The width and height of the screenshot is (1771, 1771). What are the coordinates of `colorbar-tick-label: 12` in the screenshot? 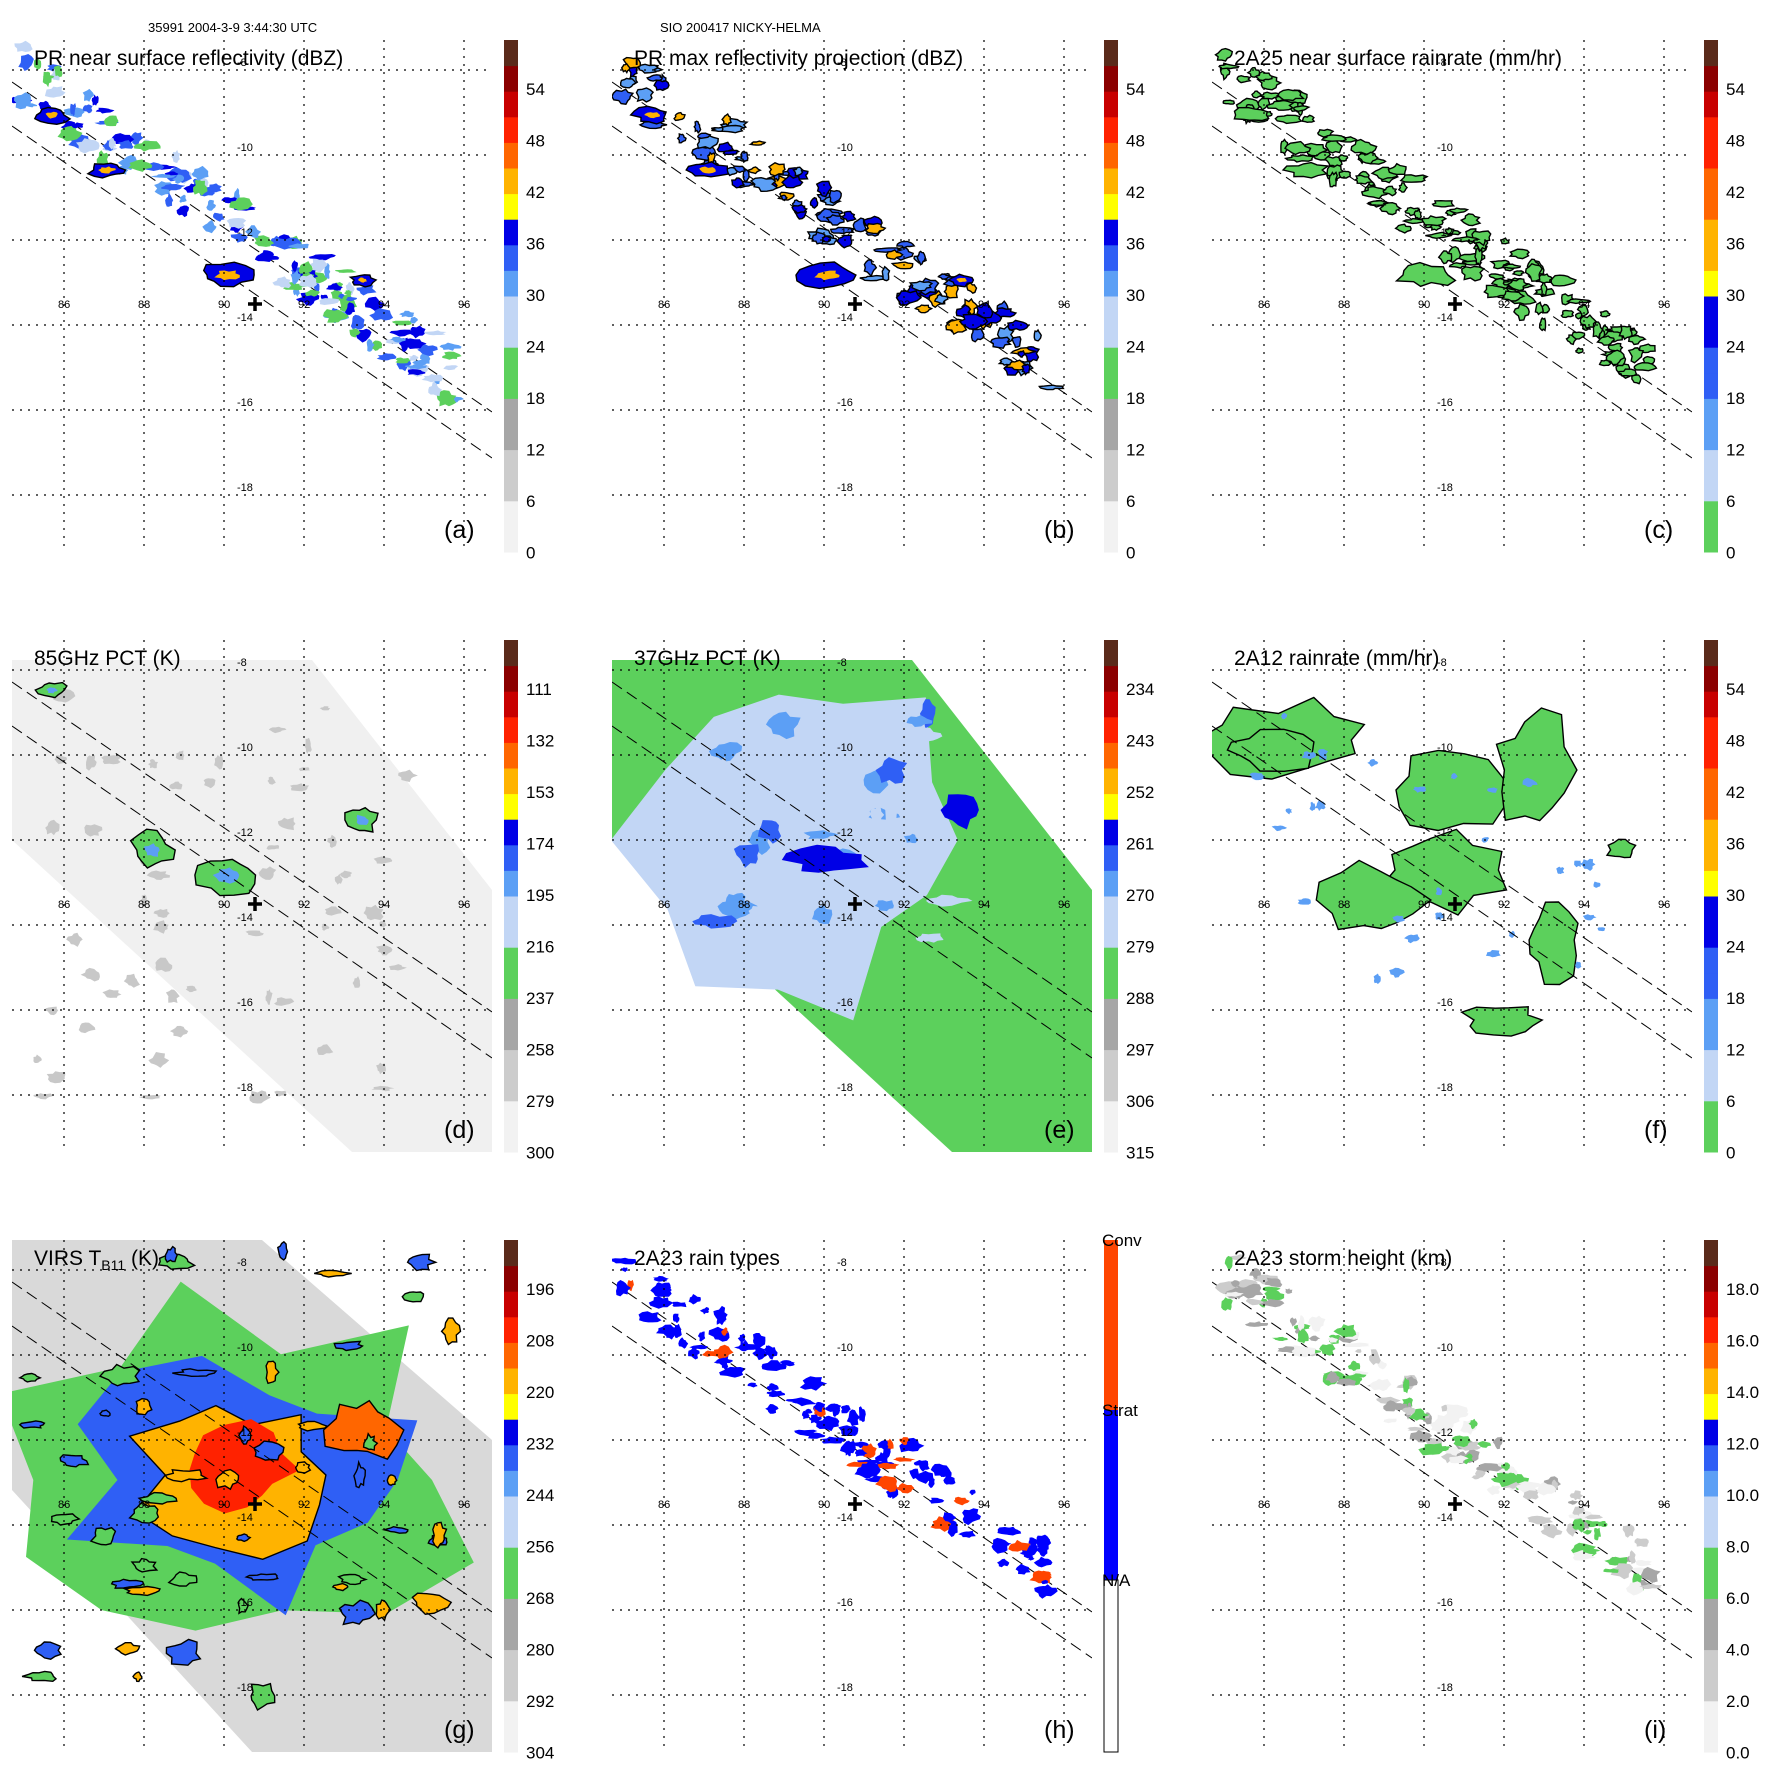 It's located at (535, 450).